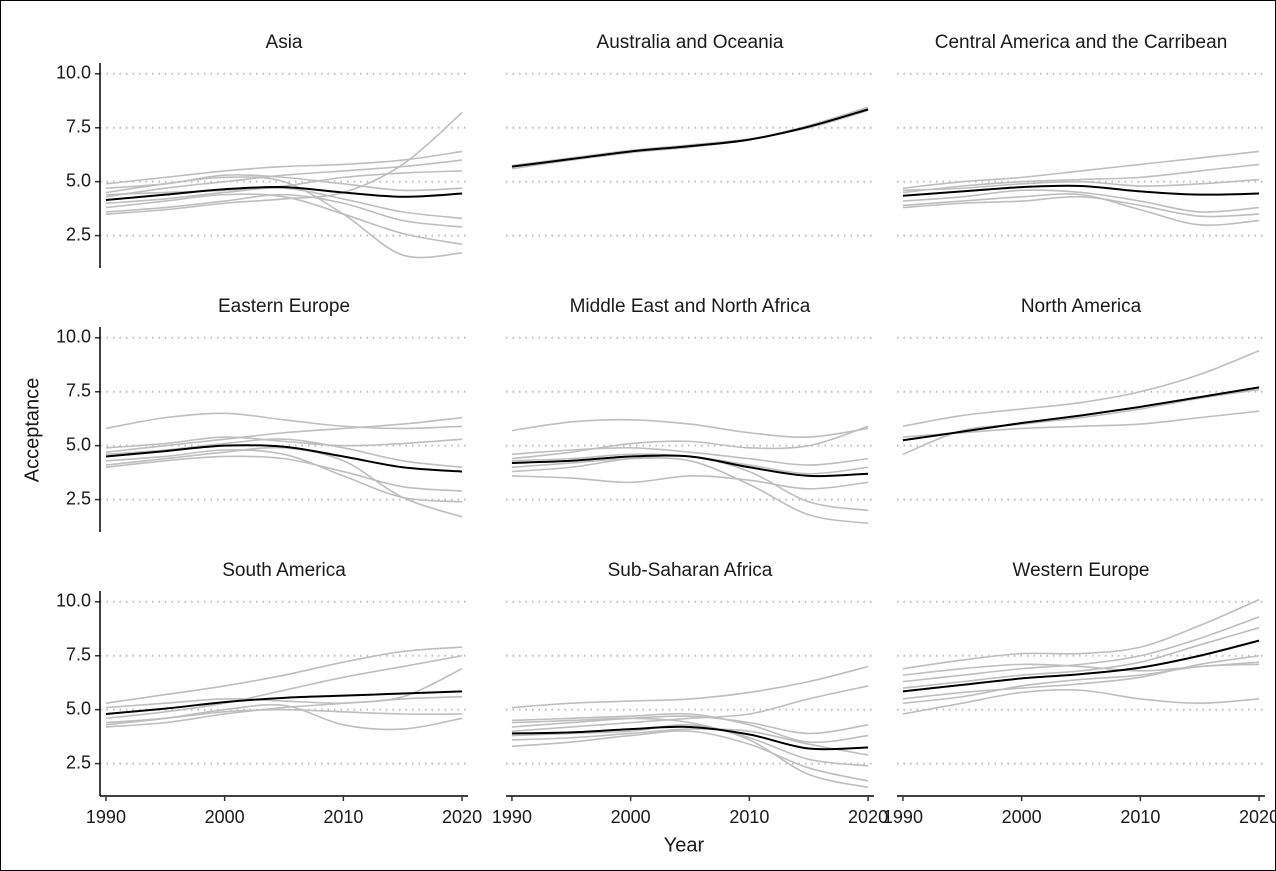 The width and height of the screenshot is (1276, 871). I want to click on facet-title: Middle East and North Africa, so click(690, 306).